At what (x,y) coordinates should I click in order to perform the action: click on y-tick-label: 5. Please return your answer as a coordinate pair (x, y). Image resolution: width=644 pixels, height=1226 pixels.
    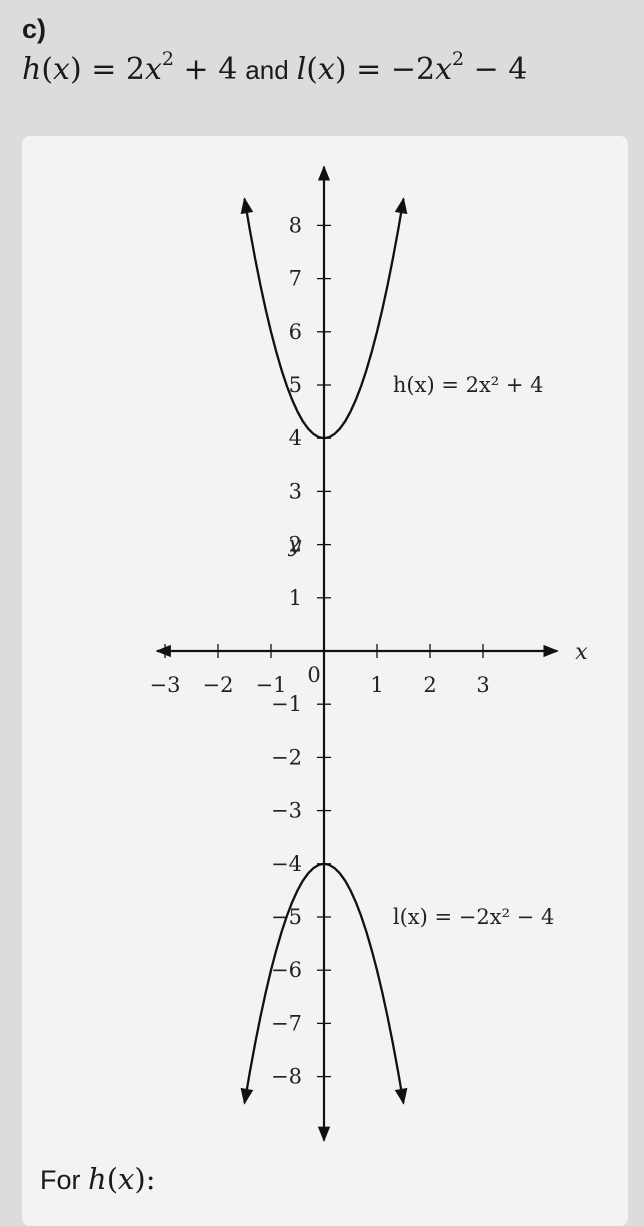
    Looking at the image, I should click on (295, 385).